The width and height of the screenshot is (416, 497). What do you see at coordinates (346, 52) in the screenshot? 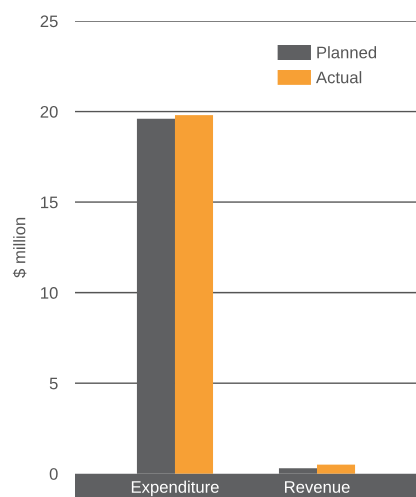
I see `legend-label: Planned` at bounding box center [346, 52].